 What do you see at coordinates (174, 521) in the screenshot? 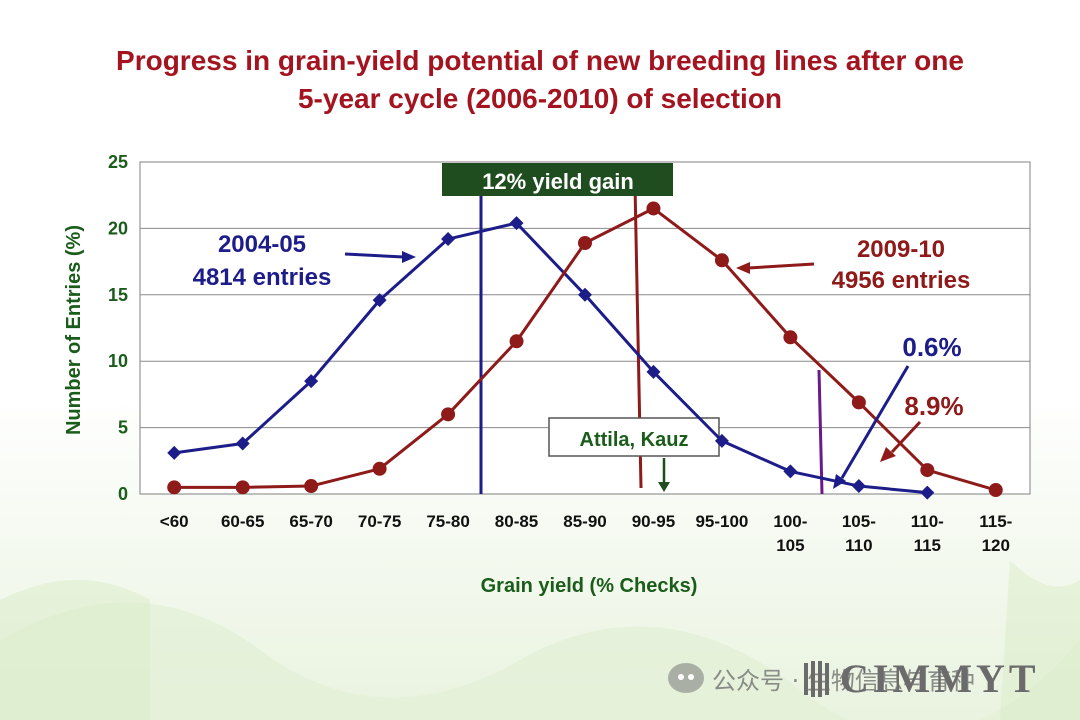
I see `x-tick-label: <60` at bounding box center [174, 521].